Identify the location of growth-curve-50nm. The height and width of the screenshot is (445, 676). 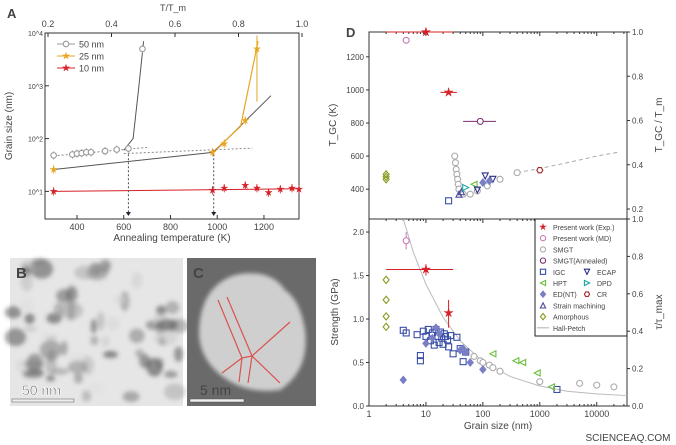
(134, 96).